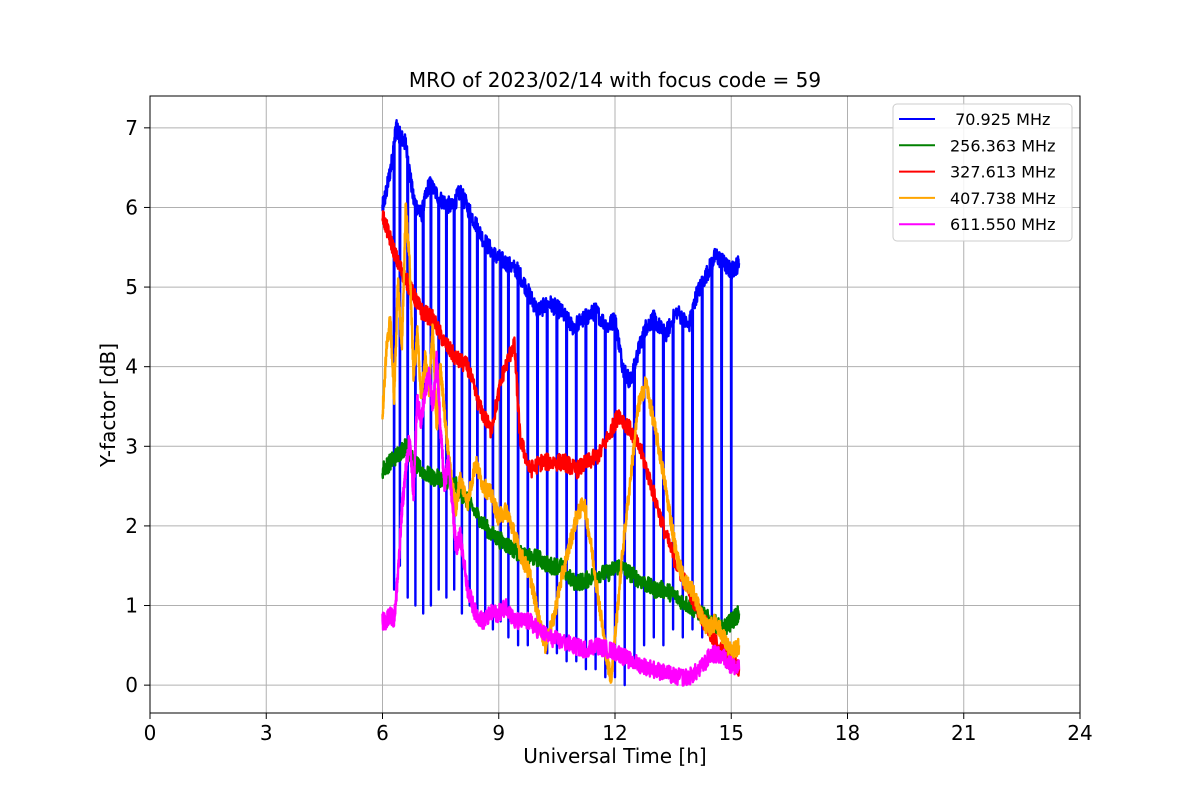 This screenshot has height=804, width=1200. What do you see at coordinates (382, 733) in the screenshot?
I see `x-tick-label: 6` at bounding box center [382, 733].